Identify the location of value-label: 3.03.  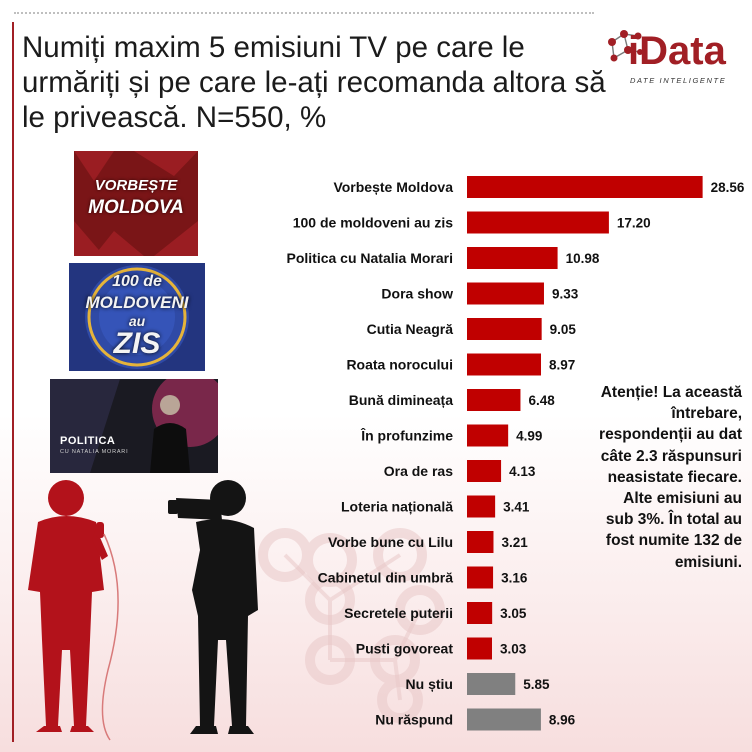
(513, 649).